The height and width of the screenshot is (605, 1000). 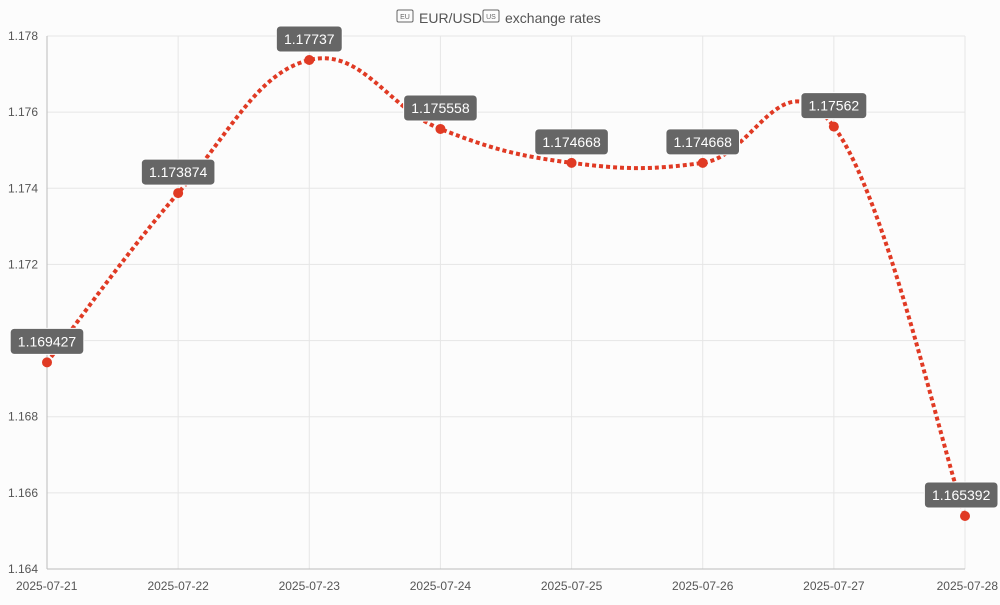 What do you see at coordinates (23, 493) in the screenshot?
I see `y-tick-label: 1.166` at bounding box center [23, 493].